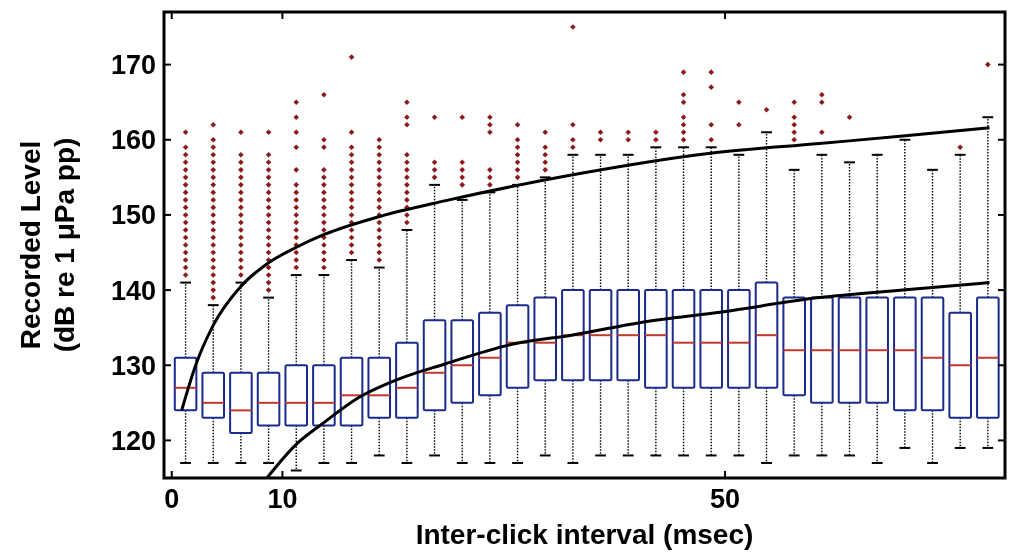 This screenshot has height=552, width=1013. I want to click on y-tick-label: 130, so click(133, 365).